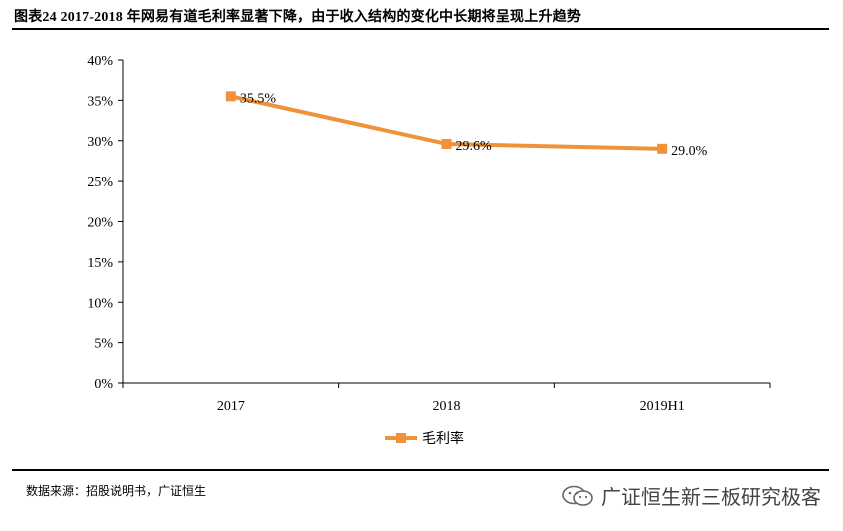 Image resolution: width=843 pixels, height=531 pixels. Describe the element at coordinates (100, 61) in the screenshot. I see `y-tick-label: 40%` at that location.